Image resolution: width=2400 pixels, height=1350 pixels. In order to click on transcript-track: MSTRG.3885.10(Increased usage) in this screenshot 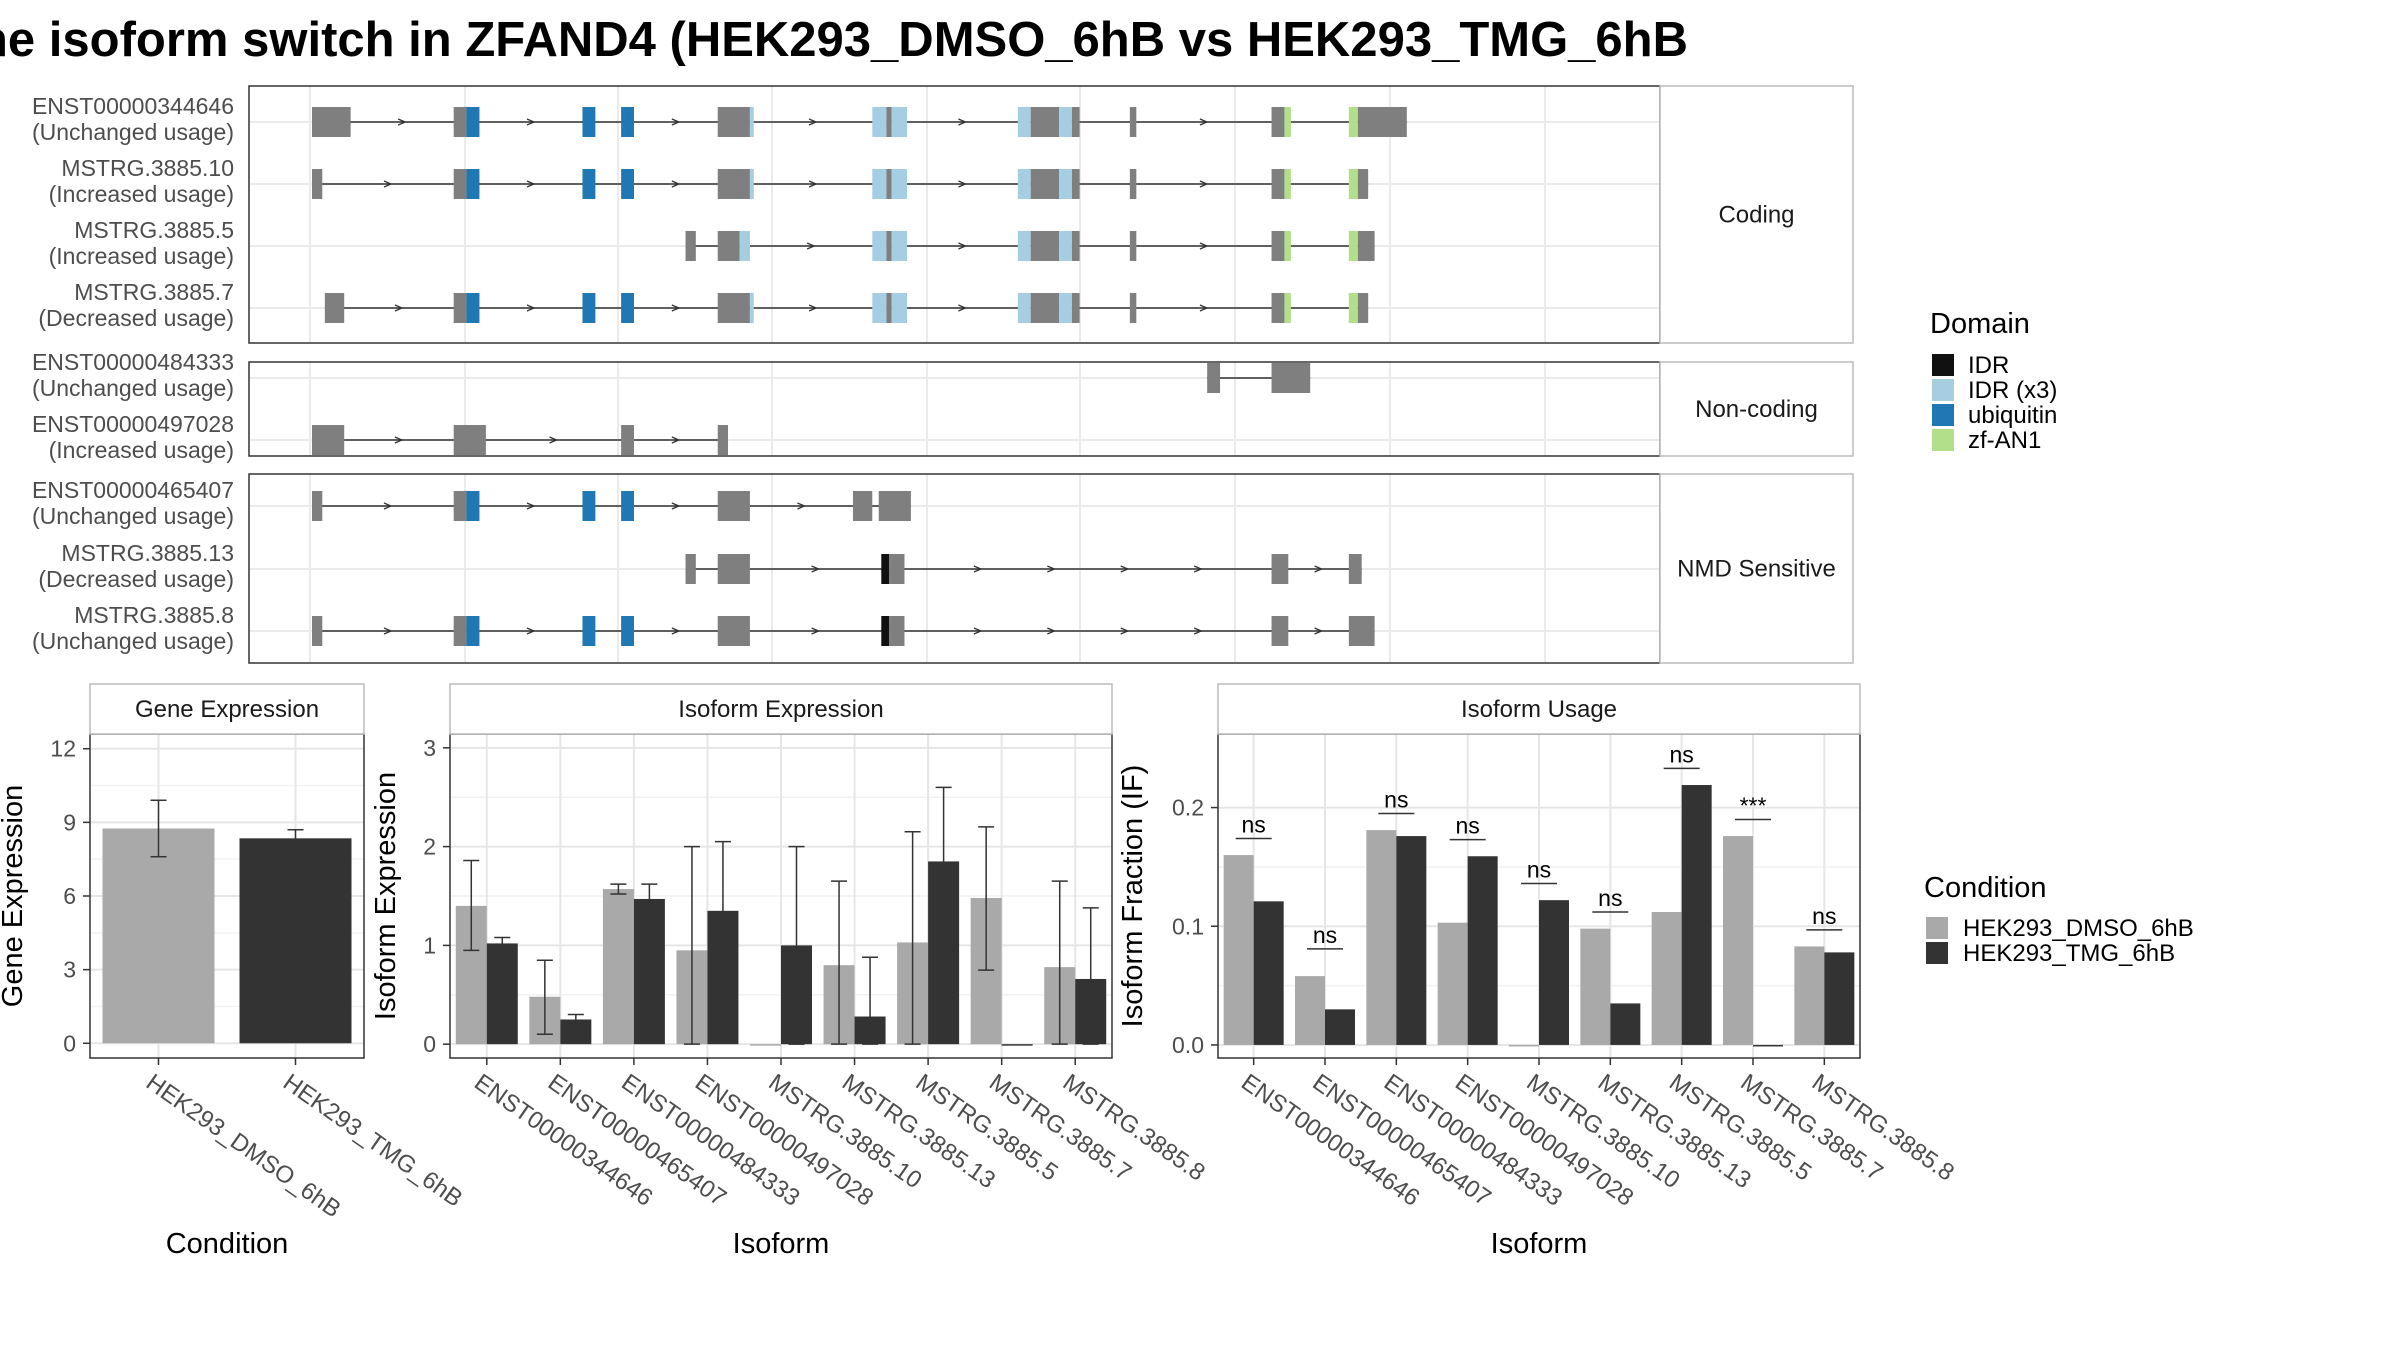, I will do `click(709, 181)`.